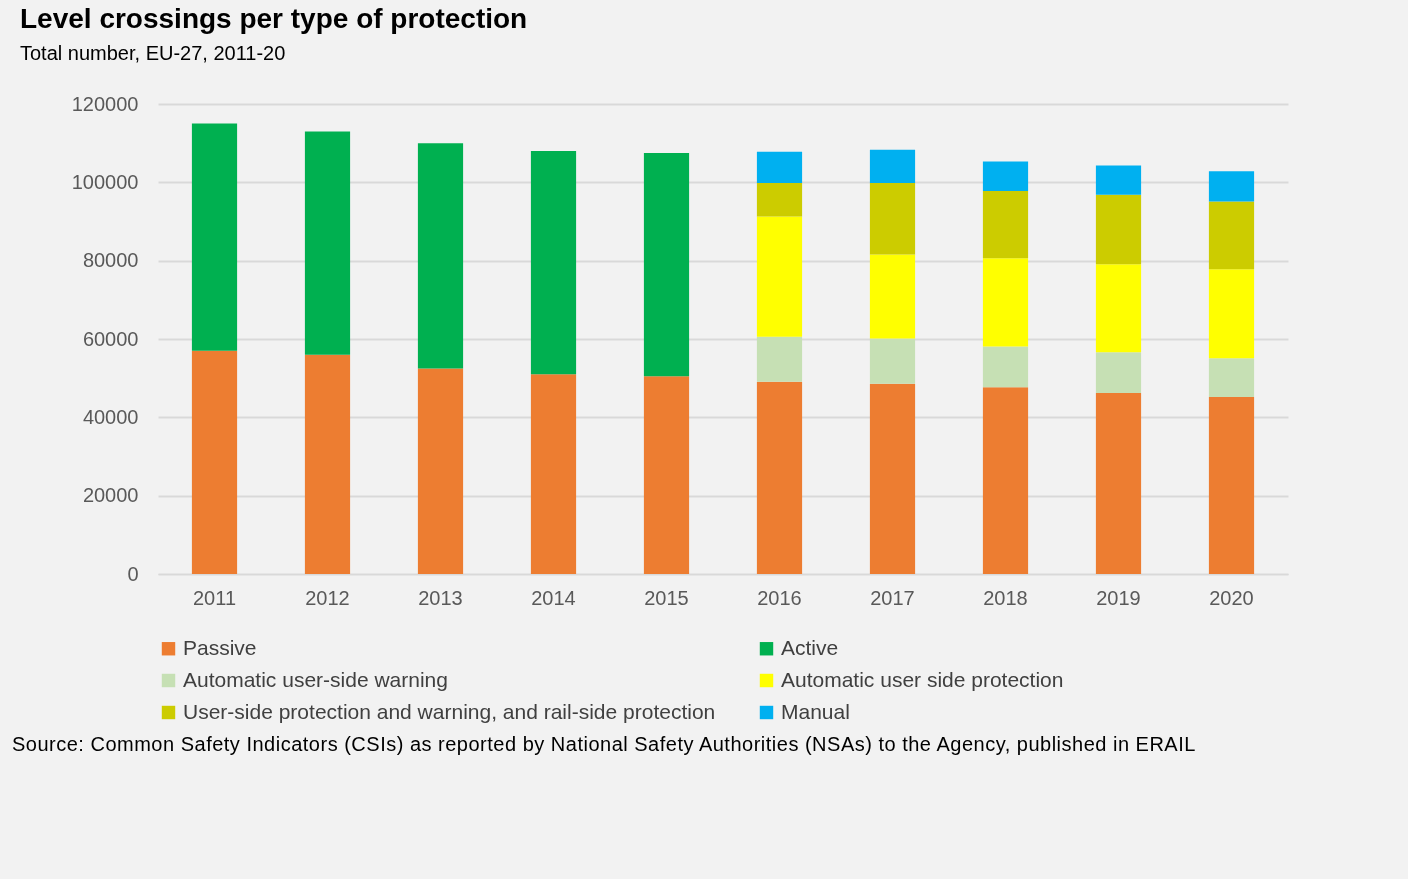 The width and height of the screenshot is (1408, 879). What do you see at coordinates (1005, 597) in the screenshot?
I see `x-tick-label: 2018` at bounding box center [1005, 597].